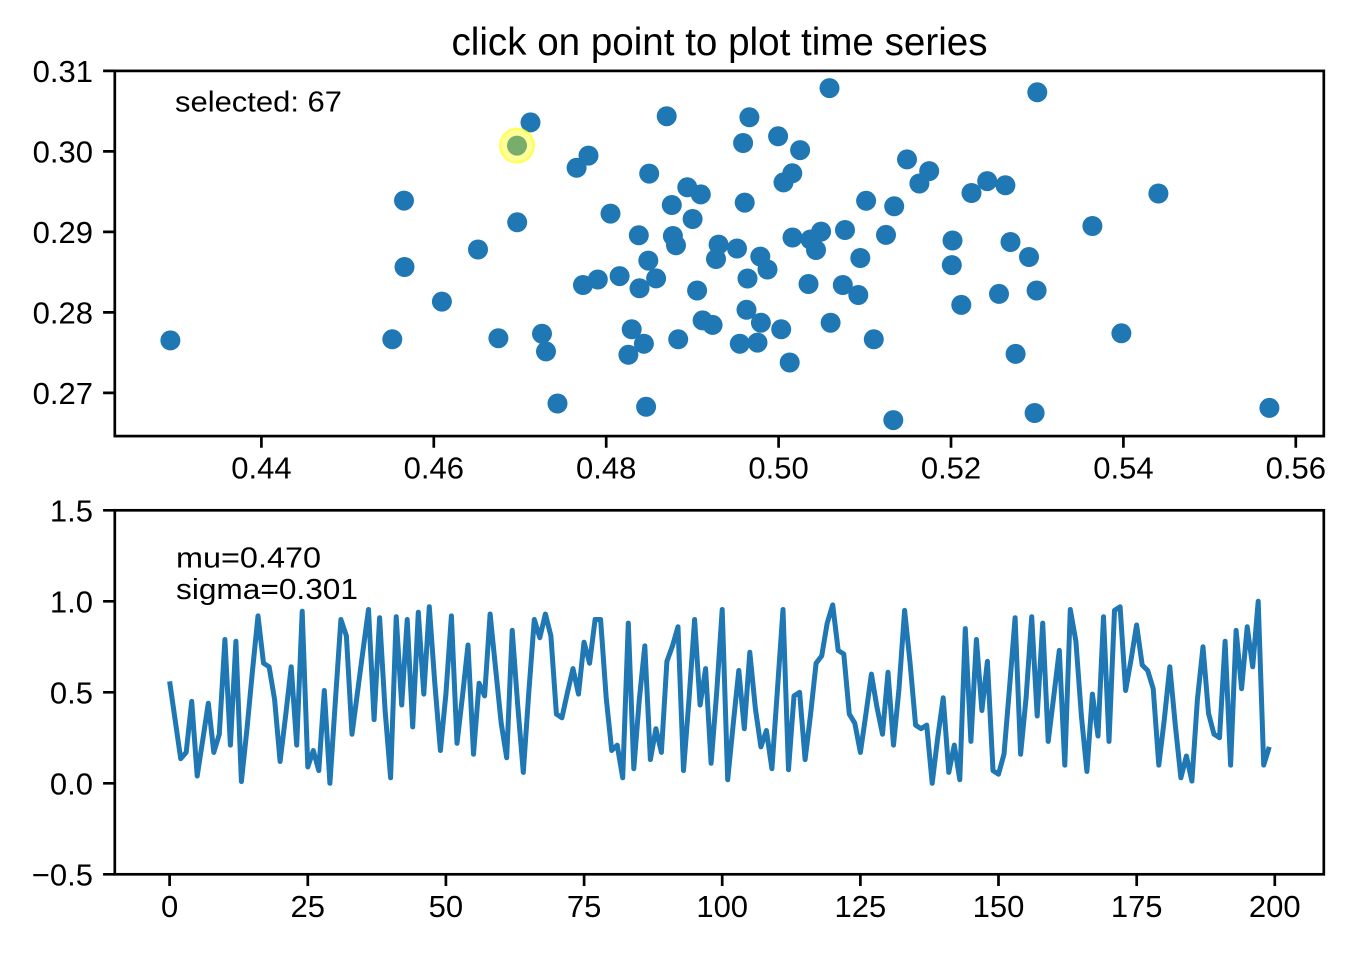  I want to click on svg-text: 0.52, so click(951, 468).